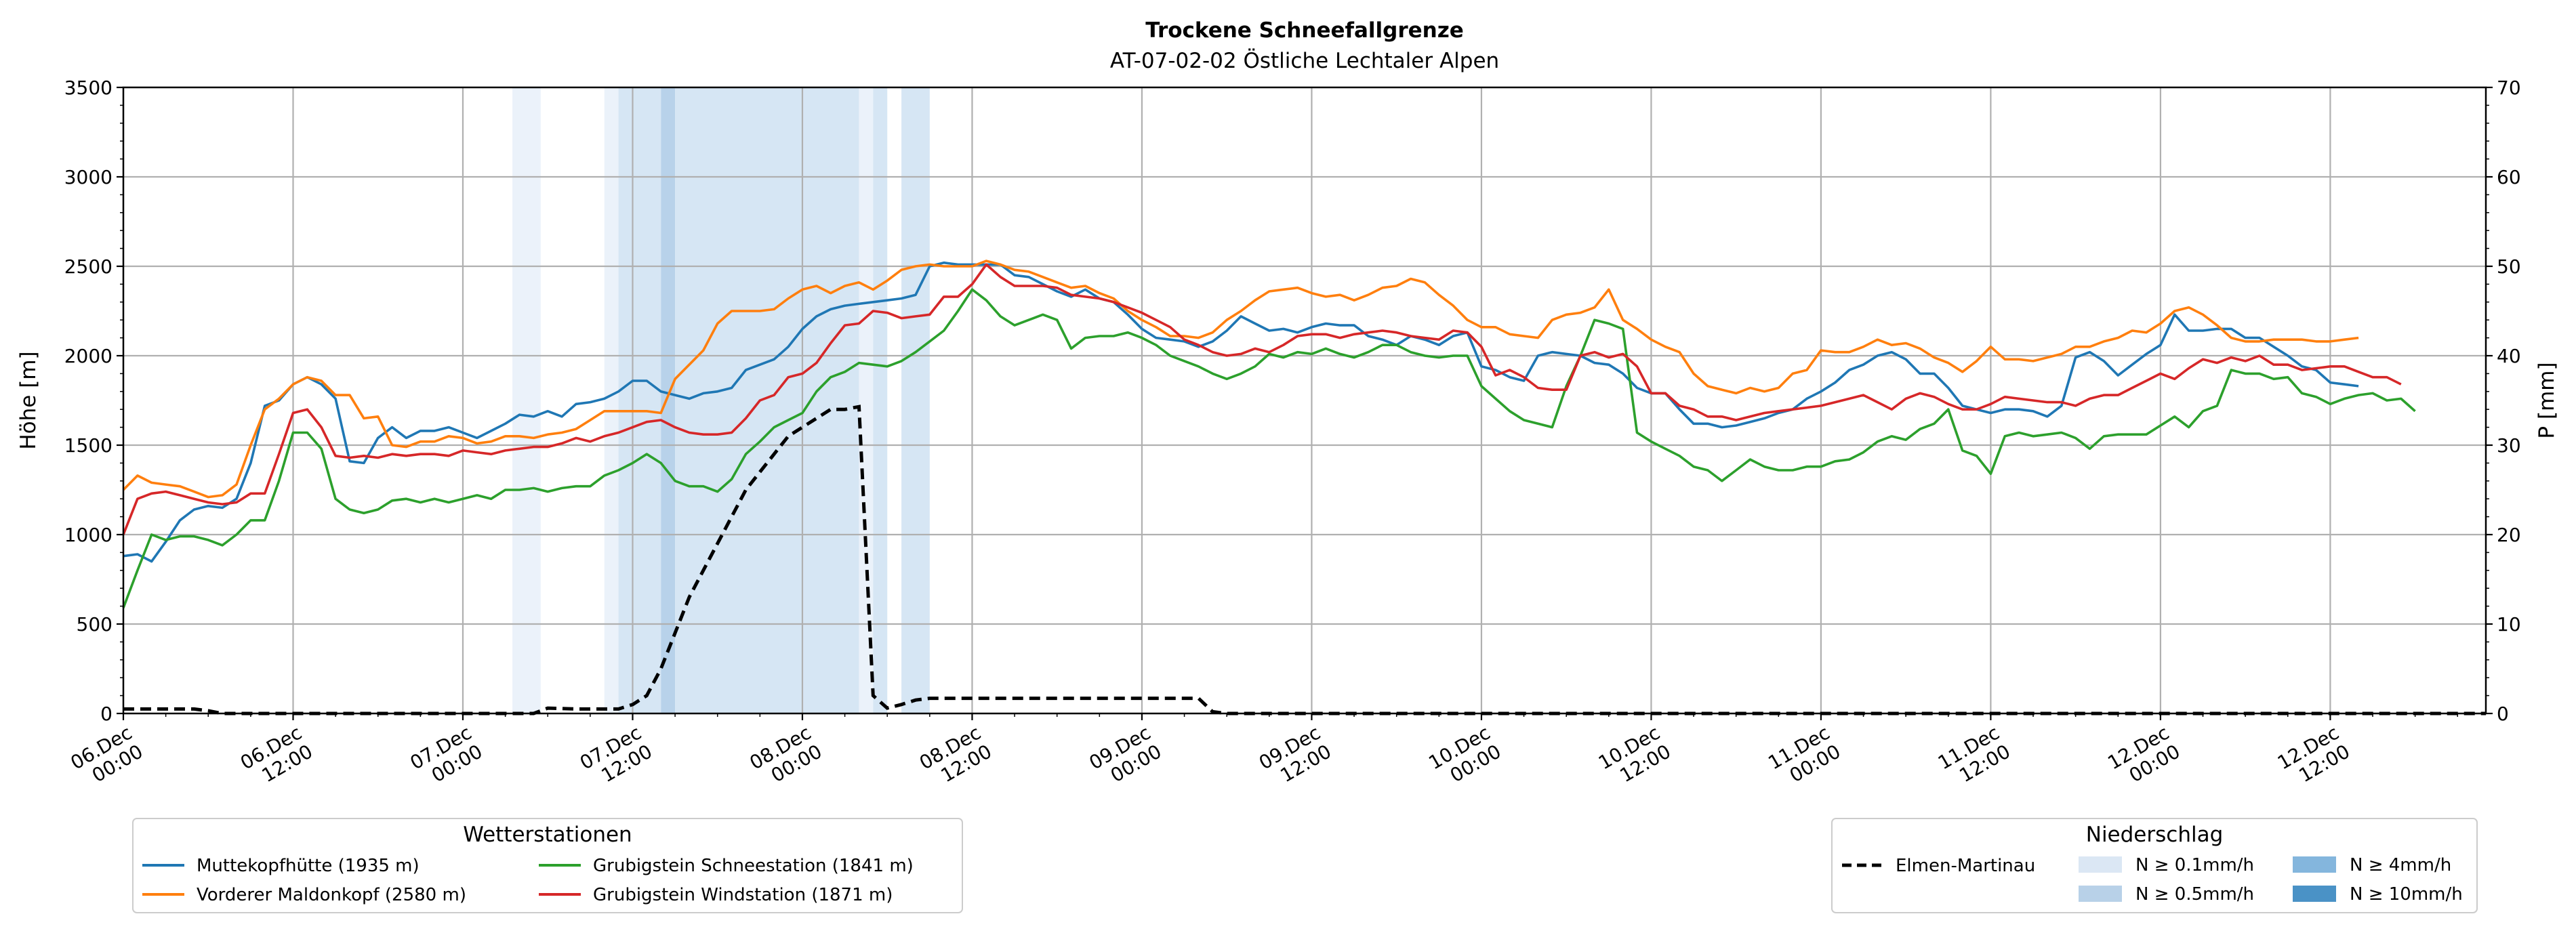 The height and width of the screenshot is (933, 2576). I want to click on y-axis-label: Höhe [m], so click(28, 400).